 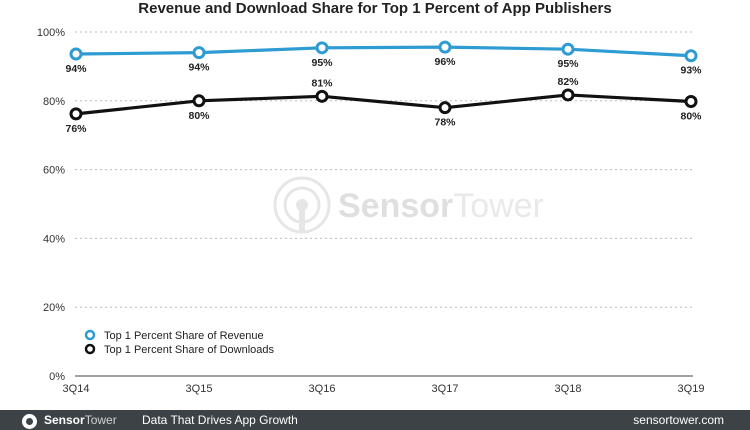 I want to click on x-tick-label: 3Q17, so click(x=445, y=389).